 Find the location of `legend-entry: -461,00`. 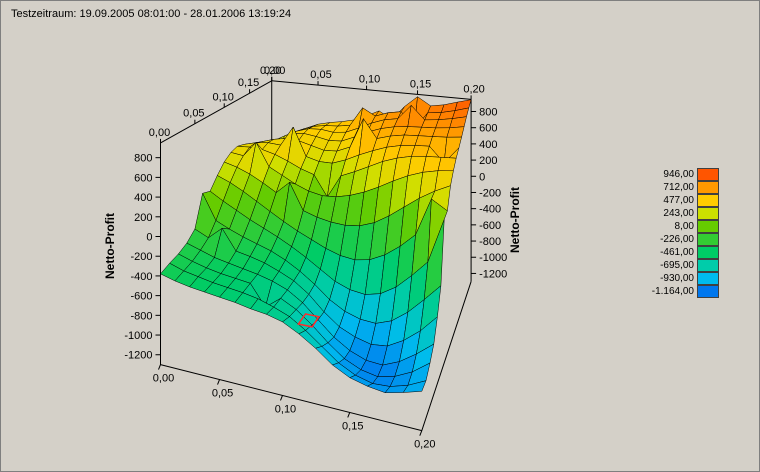

legend-entry: -461,00 is located at coordinates (682, 252).